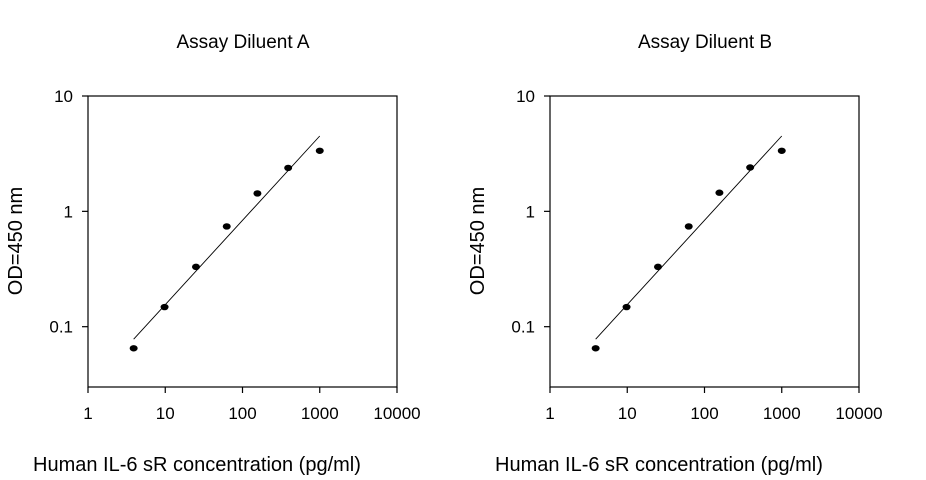 Image resolution: width=926 pixels, height=480 pixels. What do you see at coordinates (705, 42) in the screenshot?
I see `chart-title: Assay Diluent B` at bounding box center [705, 42].